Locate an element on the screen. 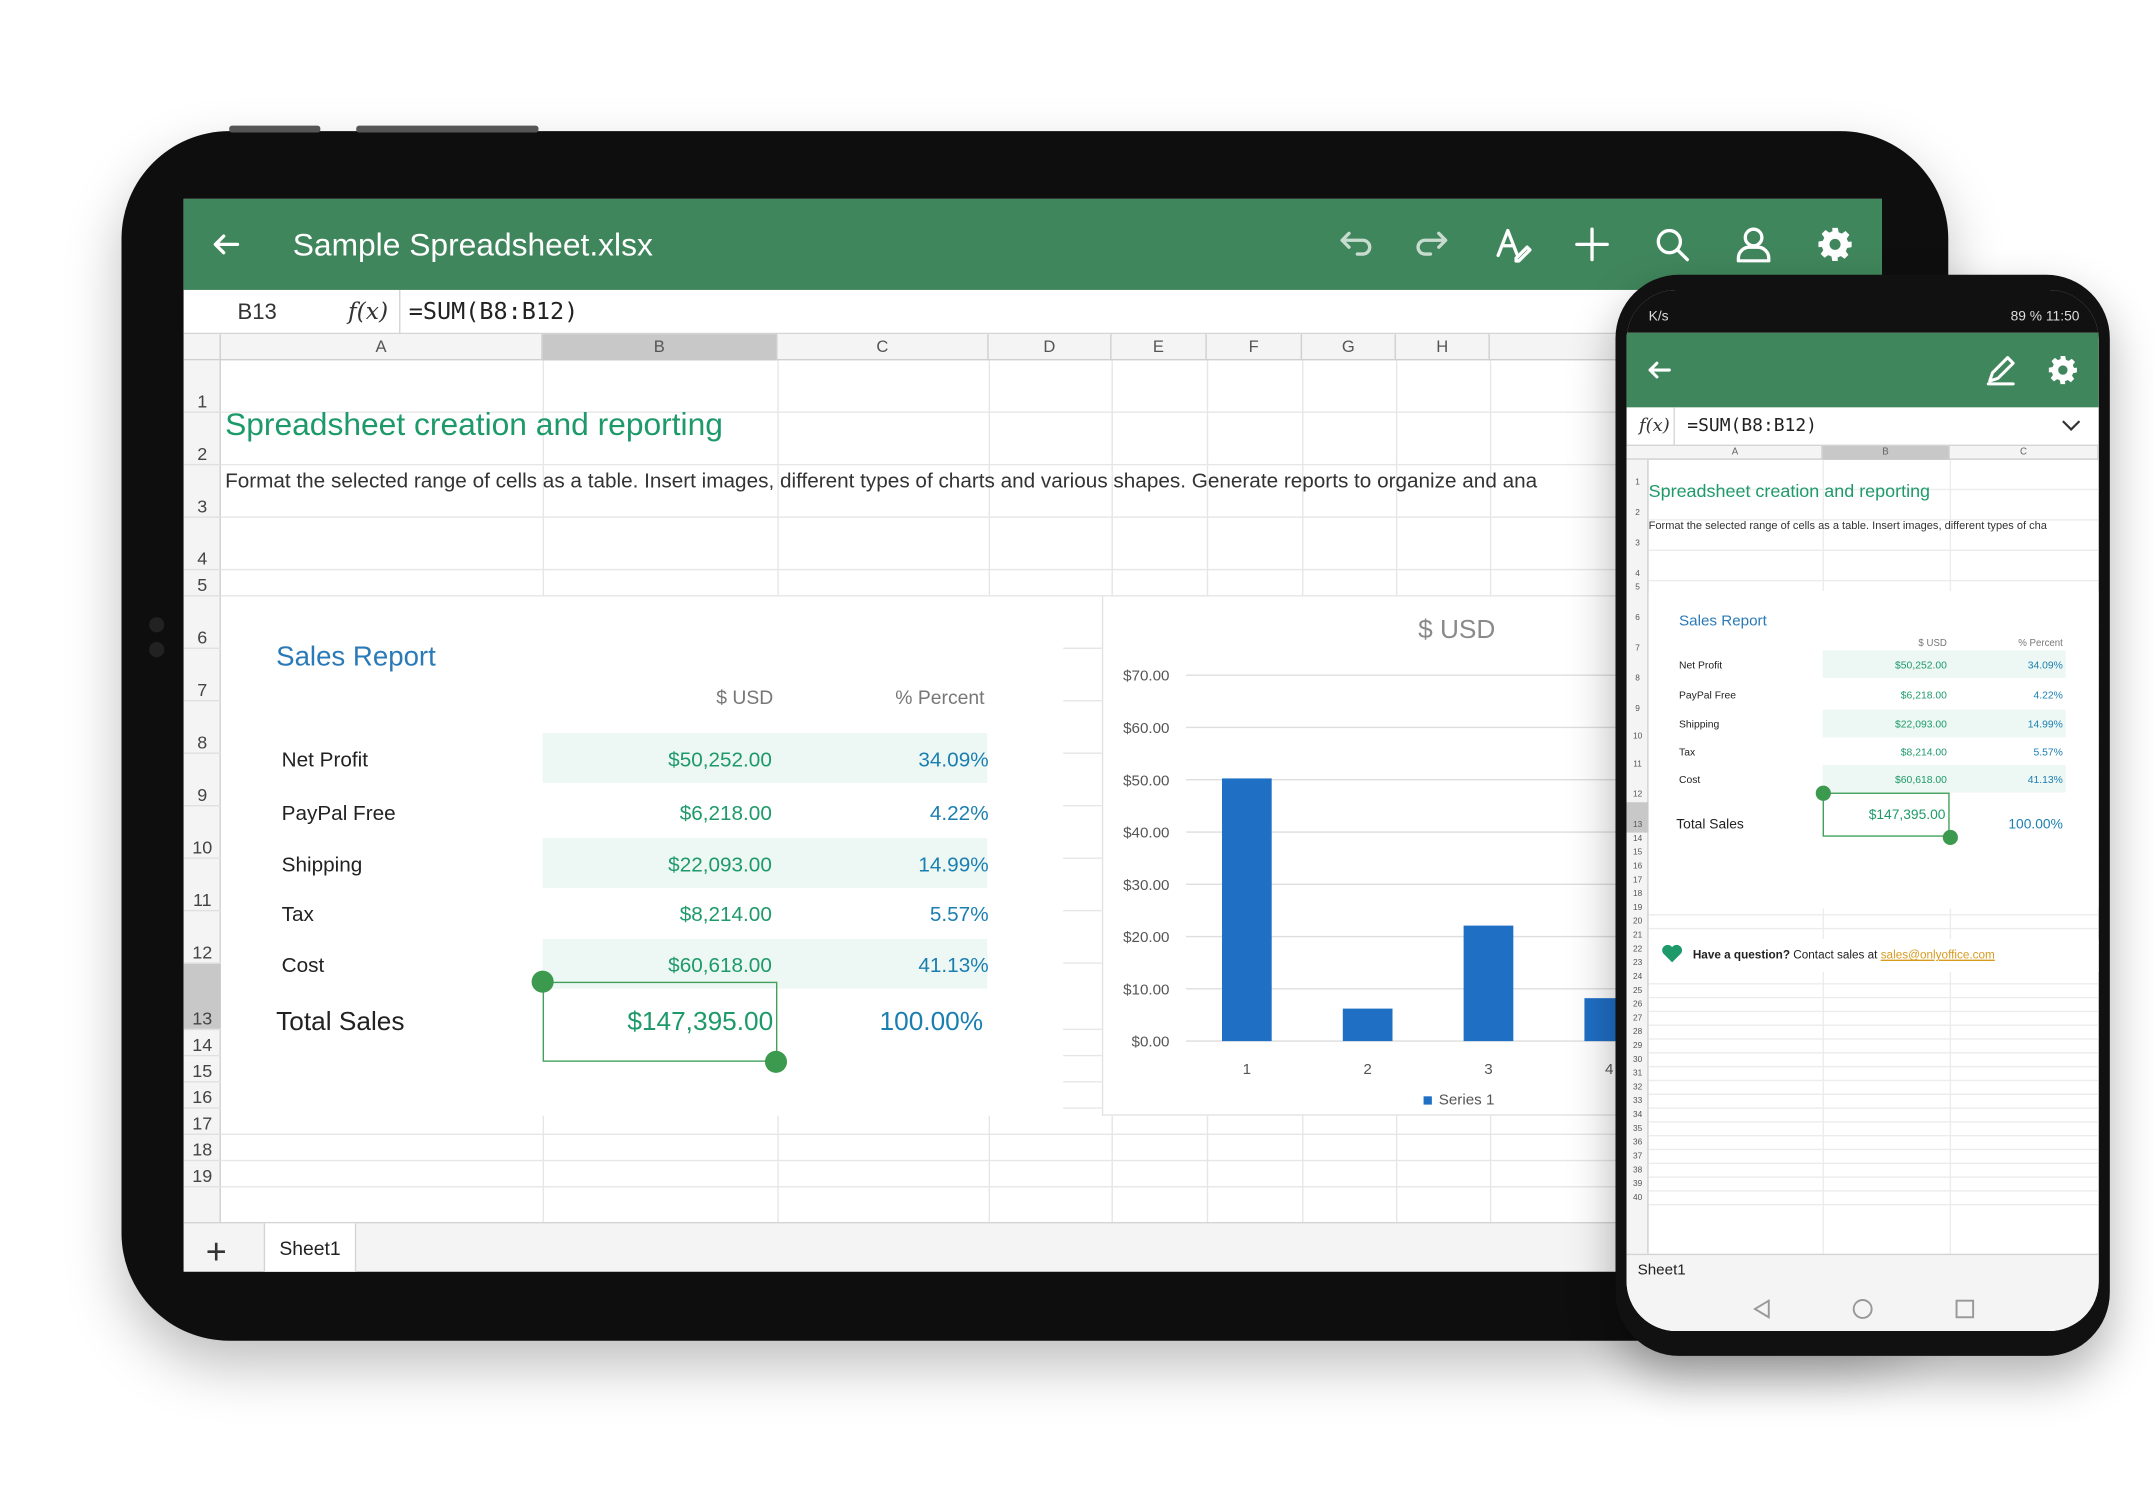 The height and width of the screenshot is (1508, 2154). column-header-a: A is located at coordinates (1736, 452).